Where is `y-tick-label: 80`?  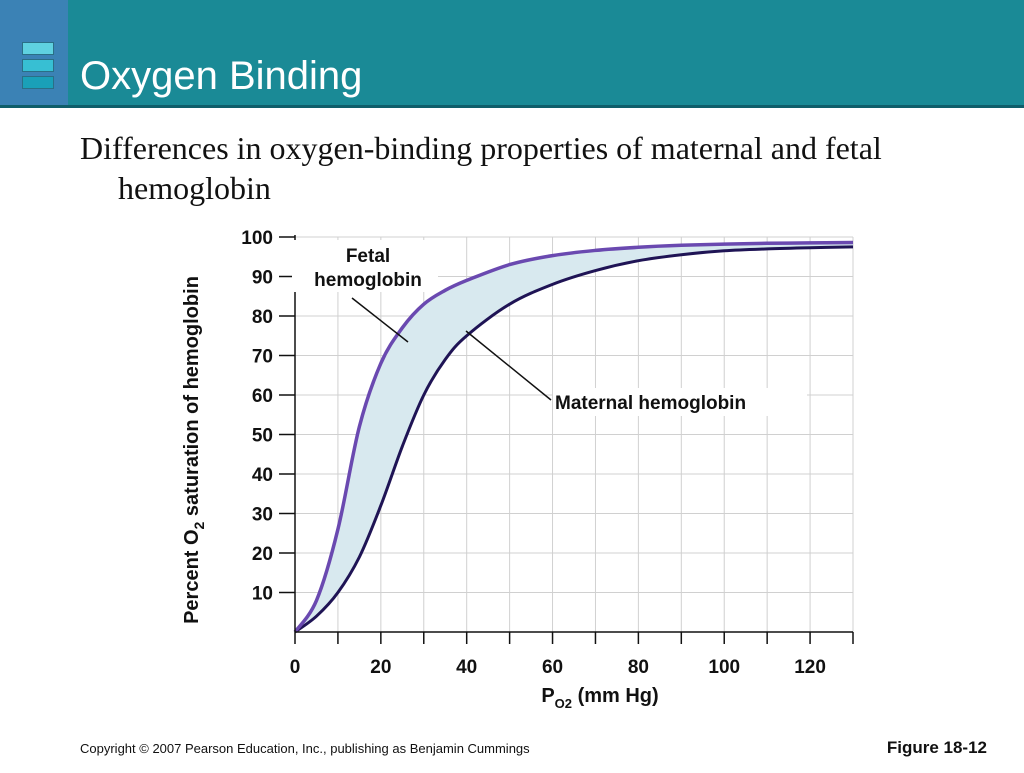
y-tick-label: 80 is located at coordinates (262, 317).